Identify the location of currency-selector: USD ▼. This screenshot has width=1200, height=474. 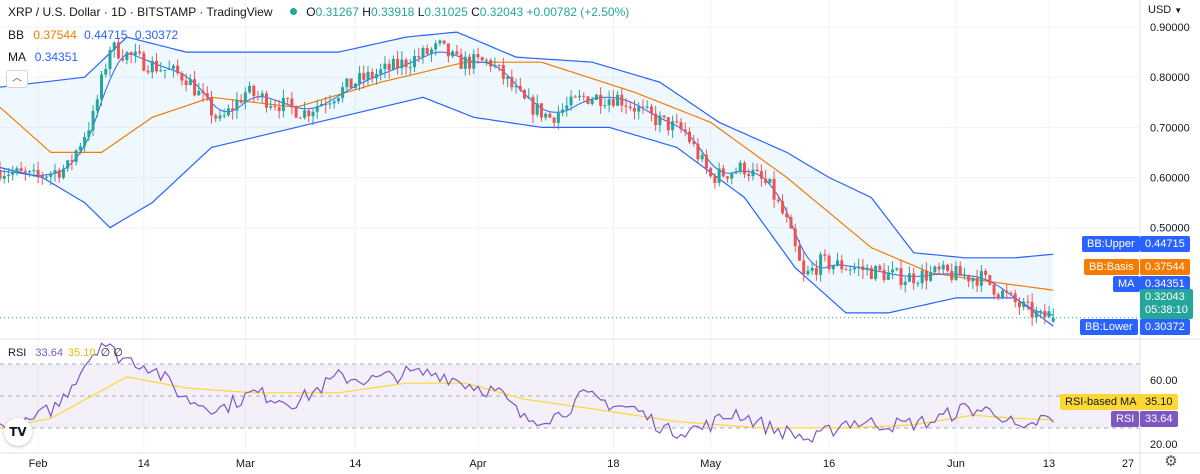
(1165, 10).